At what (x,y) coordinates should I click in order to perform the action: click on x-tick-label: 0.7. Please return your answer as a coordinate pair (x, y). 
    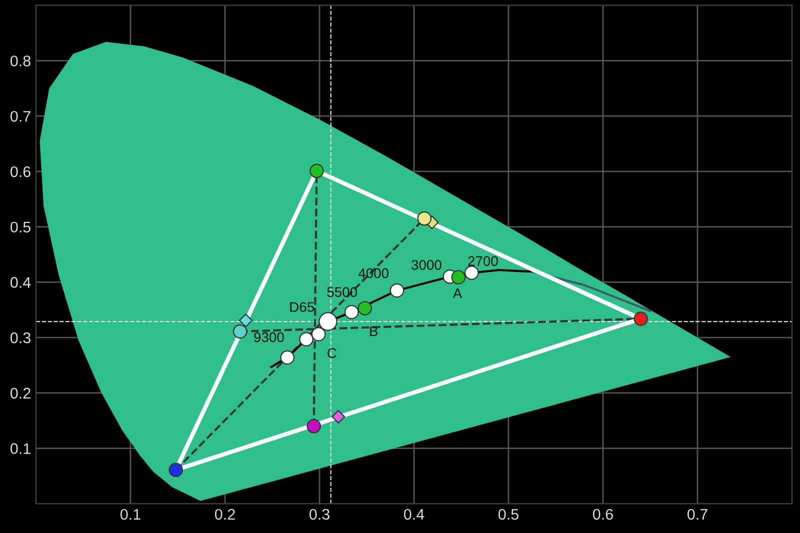
    Looking at the image, I should click on (697, 514).